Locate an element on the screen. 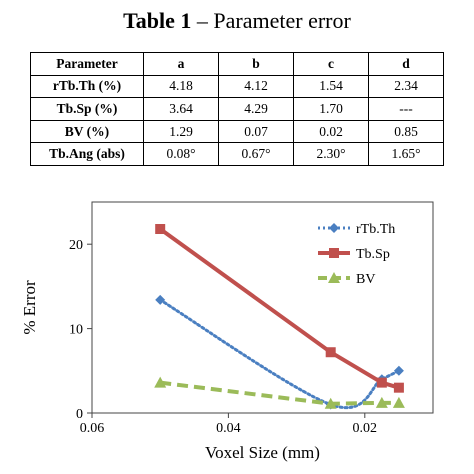  row-label: rTb.Th (%) is located at coordinates (87, 86).